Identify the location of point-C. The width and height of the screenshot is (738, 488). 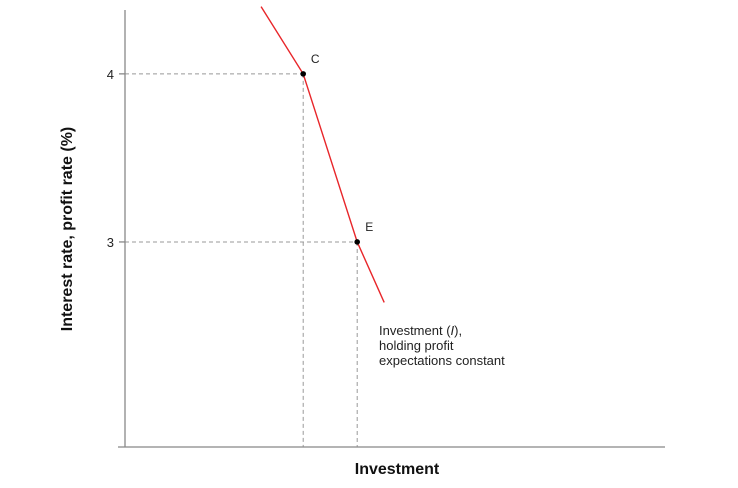
(303, 74).